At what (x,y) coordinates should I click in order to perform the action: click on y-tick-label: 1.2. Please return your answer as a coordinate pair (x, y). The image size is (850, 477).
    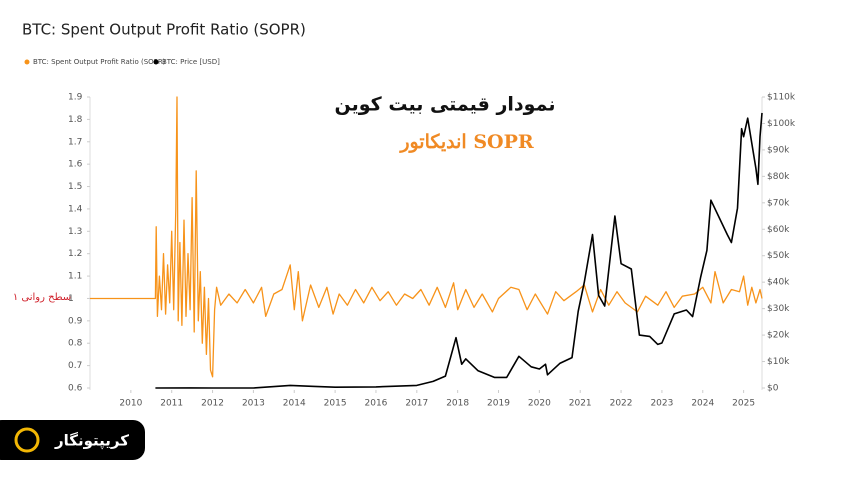
    Looking at the image, I should click on (75, 254).